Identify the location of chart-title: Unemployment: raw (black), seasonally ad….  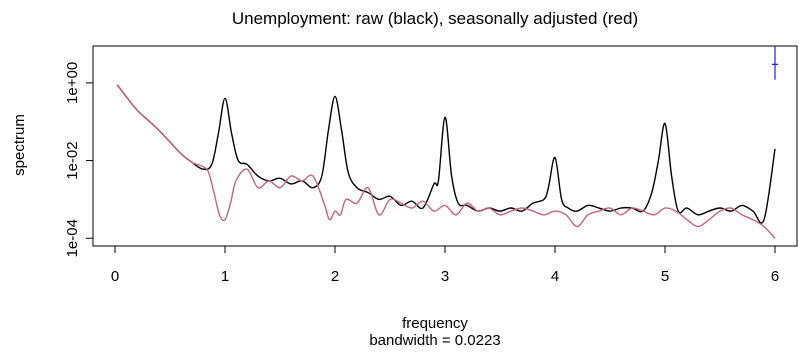
(435, 18).